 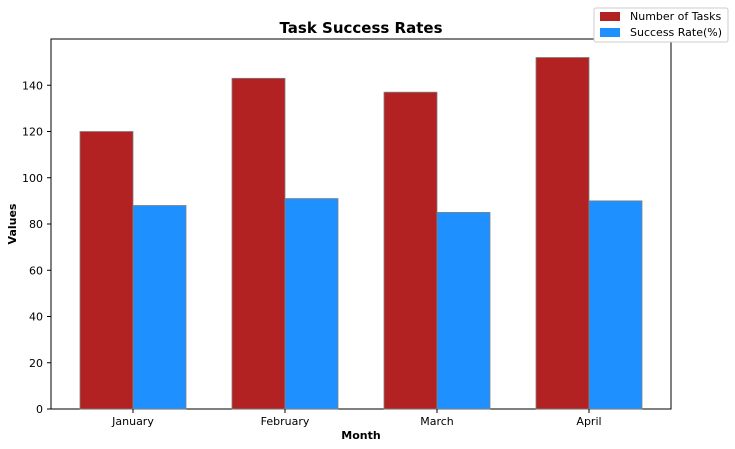 I want to click on x-tick-label-march: March, so click(x=437, y=421).